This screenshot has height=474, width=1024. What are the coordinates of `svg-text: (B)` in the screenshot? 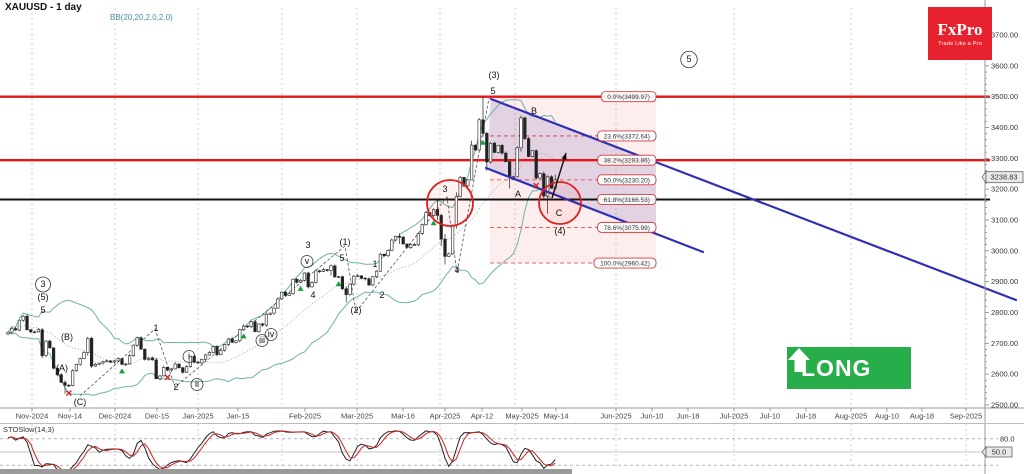 It's located at (67, 337).